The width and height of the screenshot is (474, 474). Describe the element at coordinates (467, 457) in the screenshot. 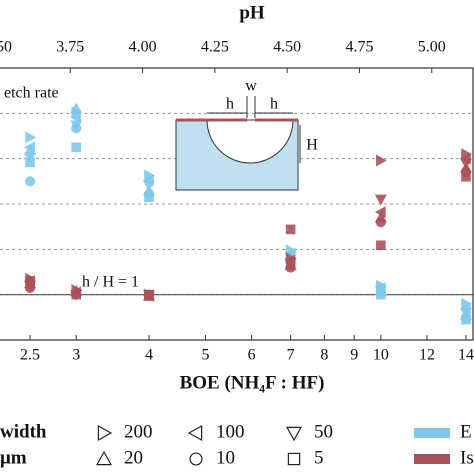

I see `legend-label: Is` at that location.